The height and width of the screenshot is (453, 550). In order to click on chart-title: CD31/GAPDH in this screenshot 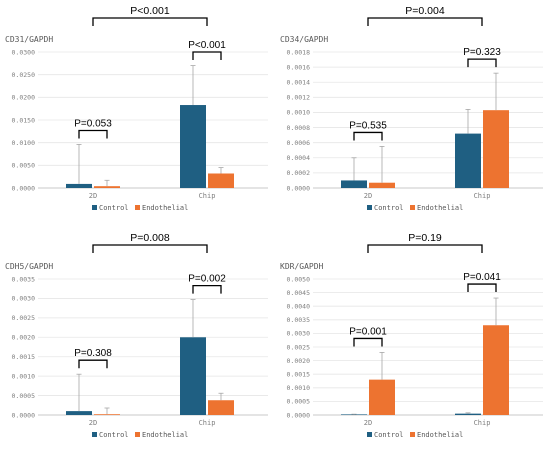, I will do `click(29, 39)`.